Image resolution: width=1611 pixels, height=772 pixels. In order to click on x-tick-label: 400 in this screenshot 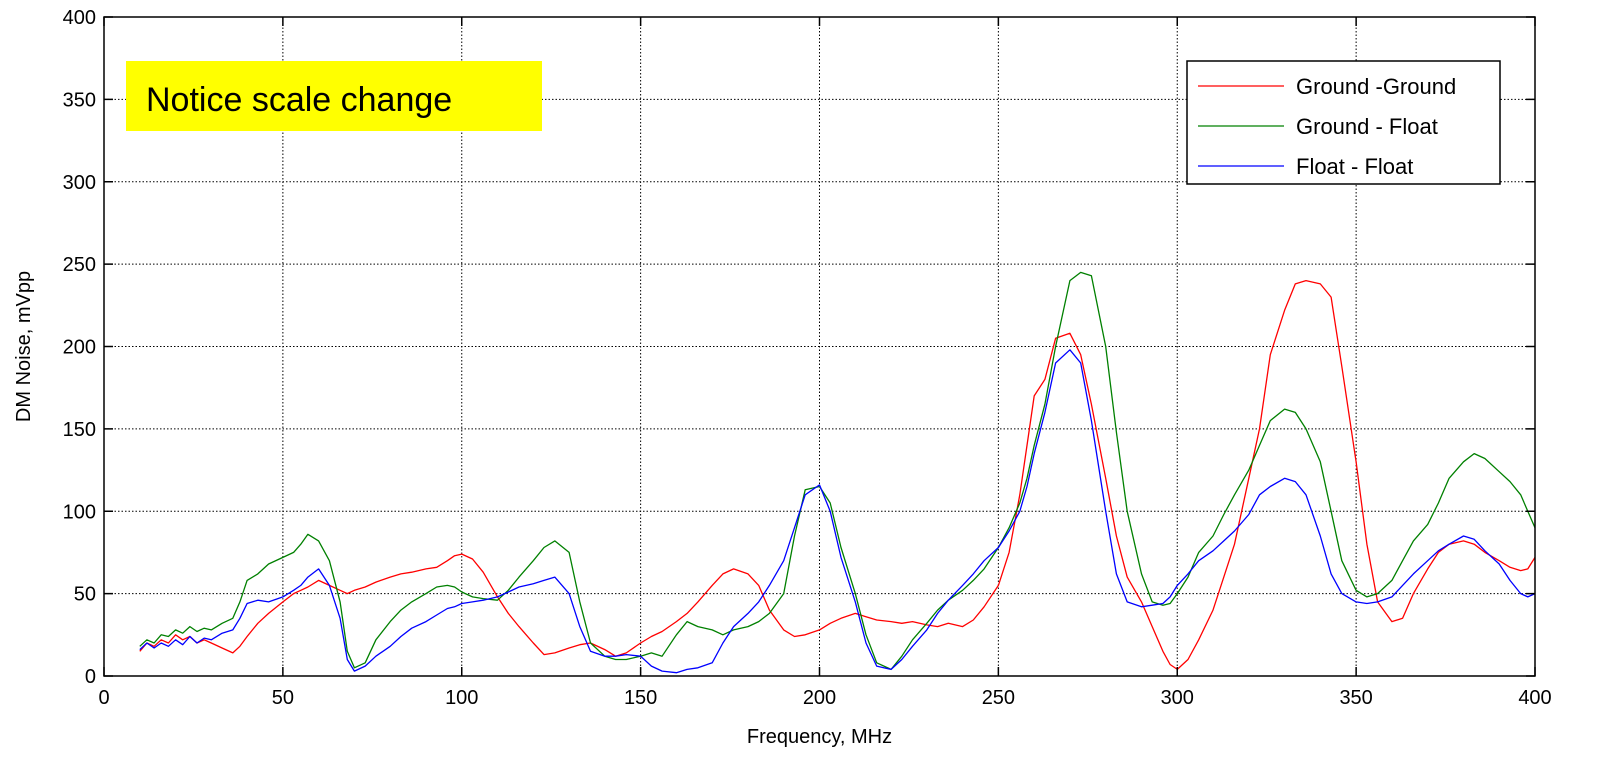, I will do `click(1534, 698)`.